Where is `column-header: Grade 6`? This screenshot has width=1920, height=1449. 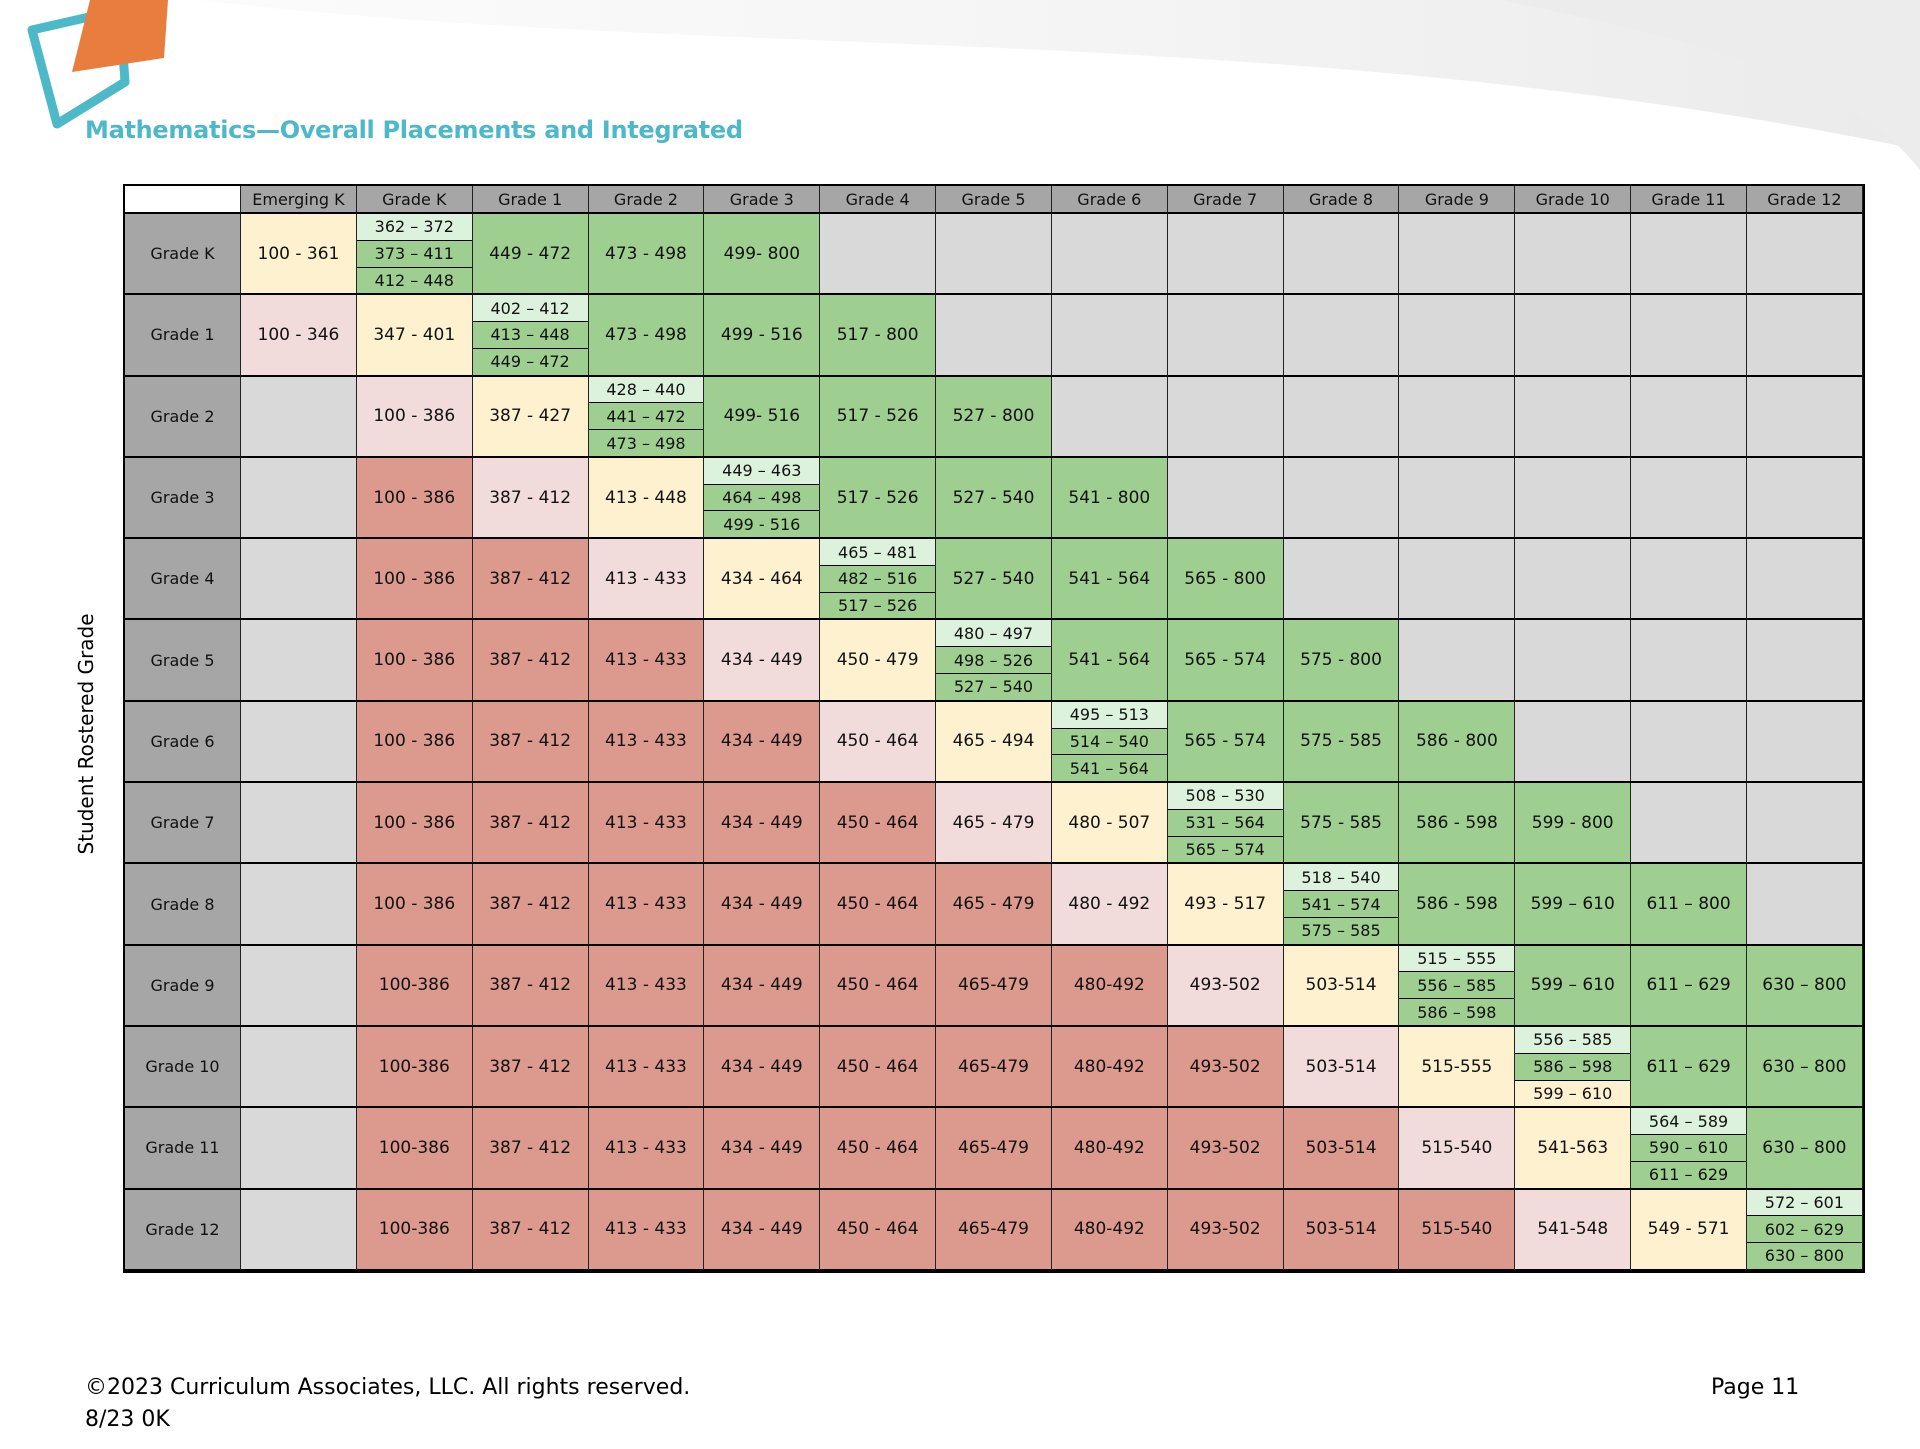 column-header: Grade 6 is located at coordinates (1109, 200).